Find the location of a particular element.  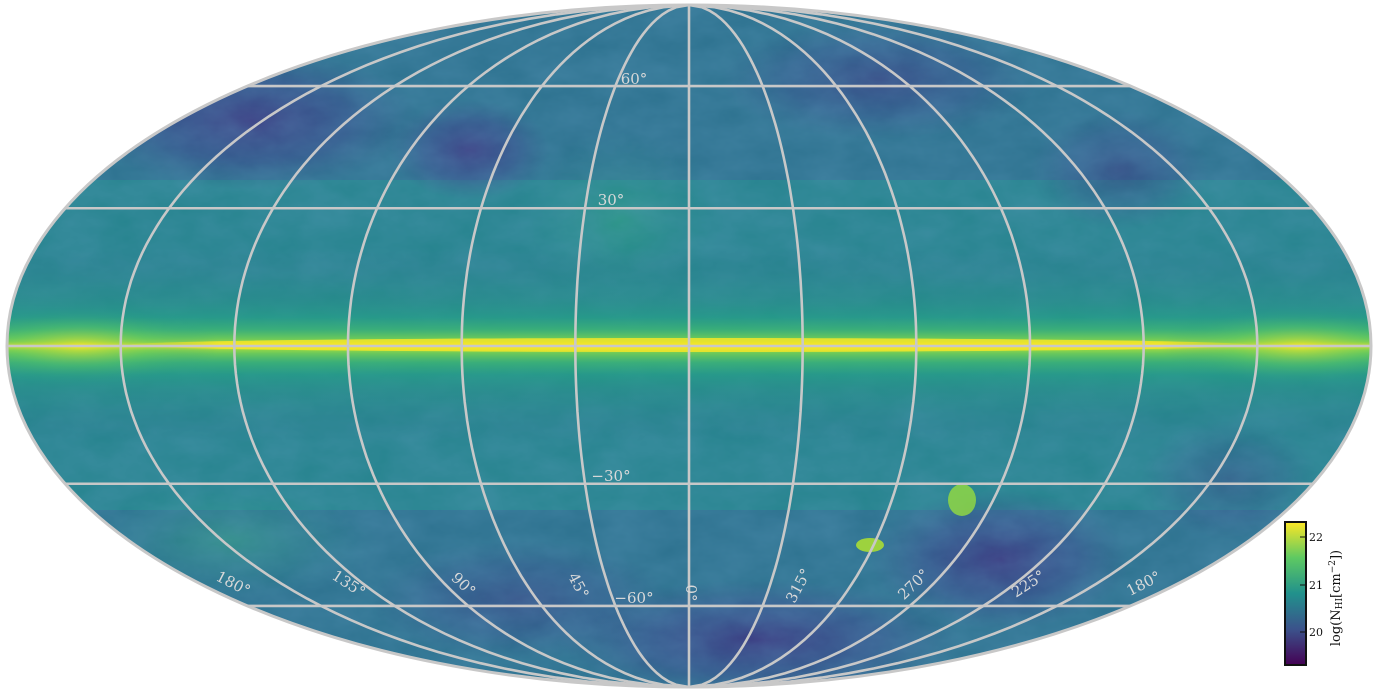

colorbar-tick-20: 20 is located at coordinates (1316, 632).